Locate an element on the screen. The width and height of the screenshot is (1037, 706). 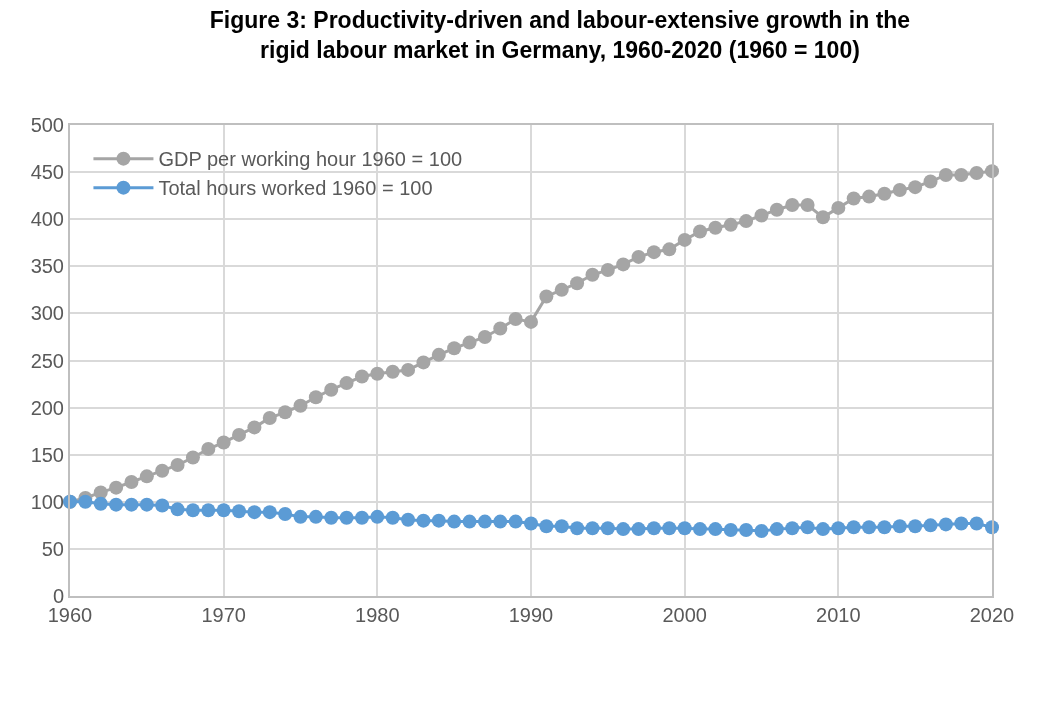
y-tick-label: 350 is located at coordinates (47, 266).